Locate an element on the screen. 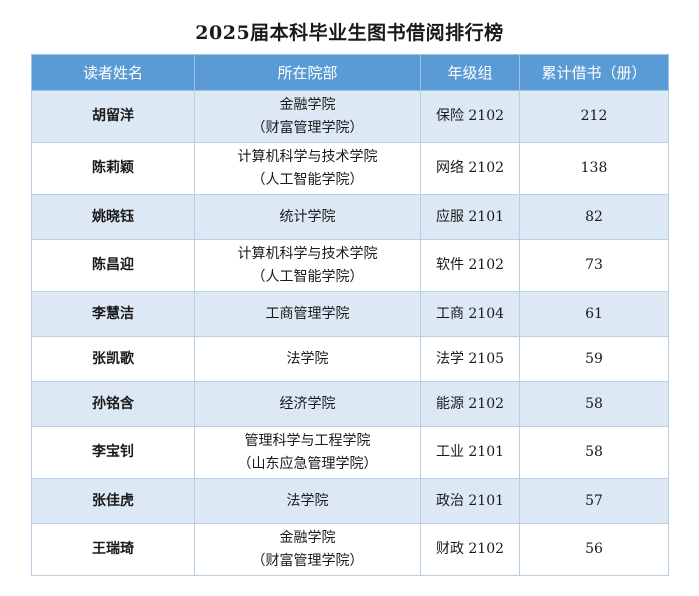 This screenshot has width=699, height=596. reader-name: 王瑞琦 is located at coordinates (113, 549).